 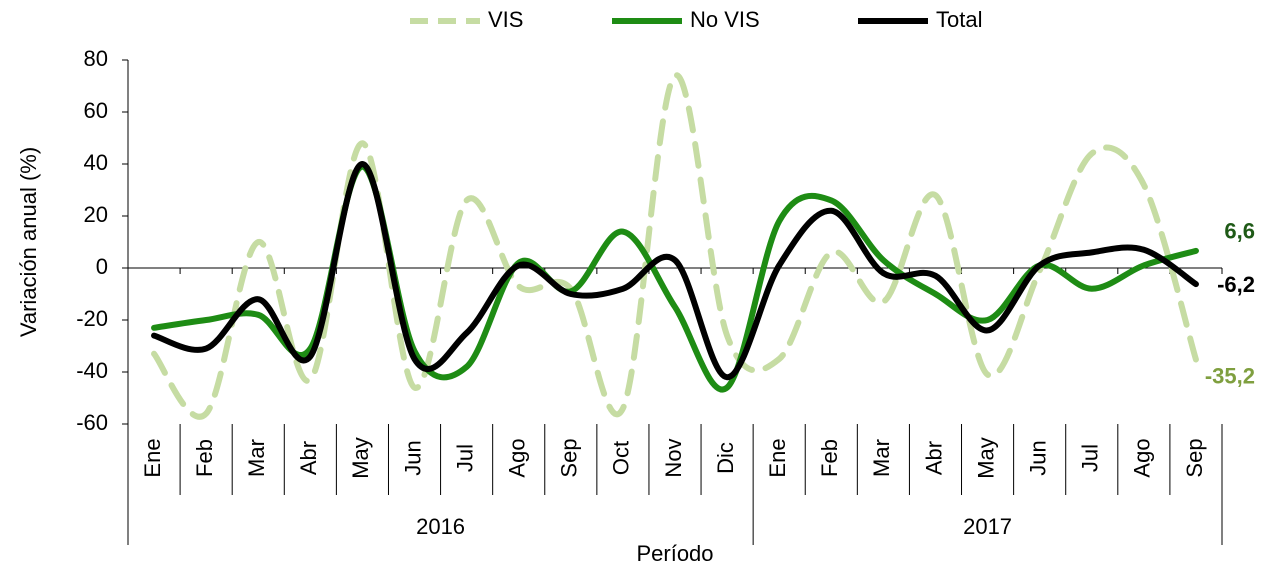 What do you see at coordinates (725, 458) in the screenshot?
I see `x-tick-label: Dic` at bounding box center [725, 458].